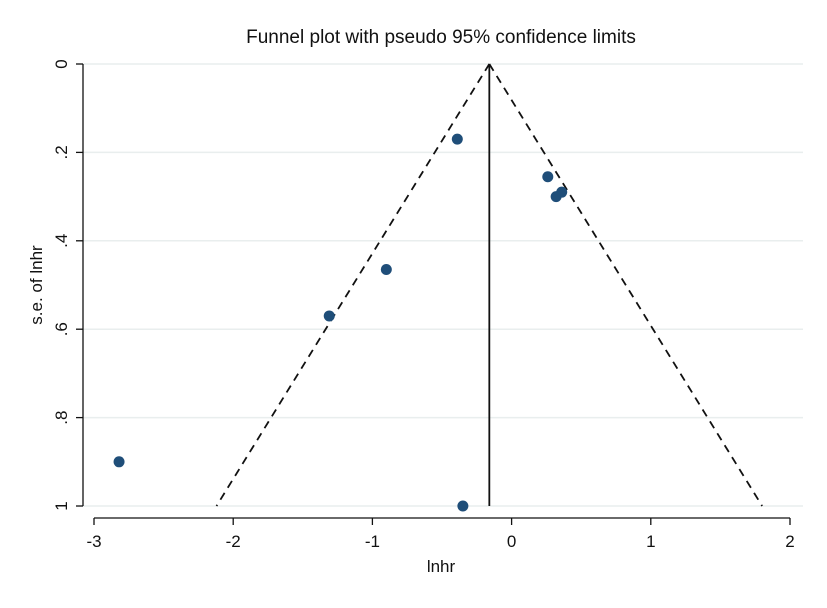  I want to click on x-tick-label-3: 0, so click(511, 541).